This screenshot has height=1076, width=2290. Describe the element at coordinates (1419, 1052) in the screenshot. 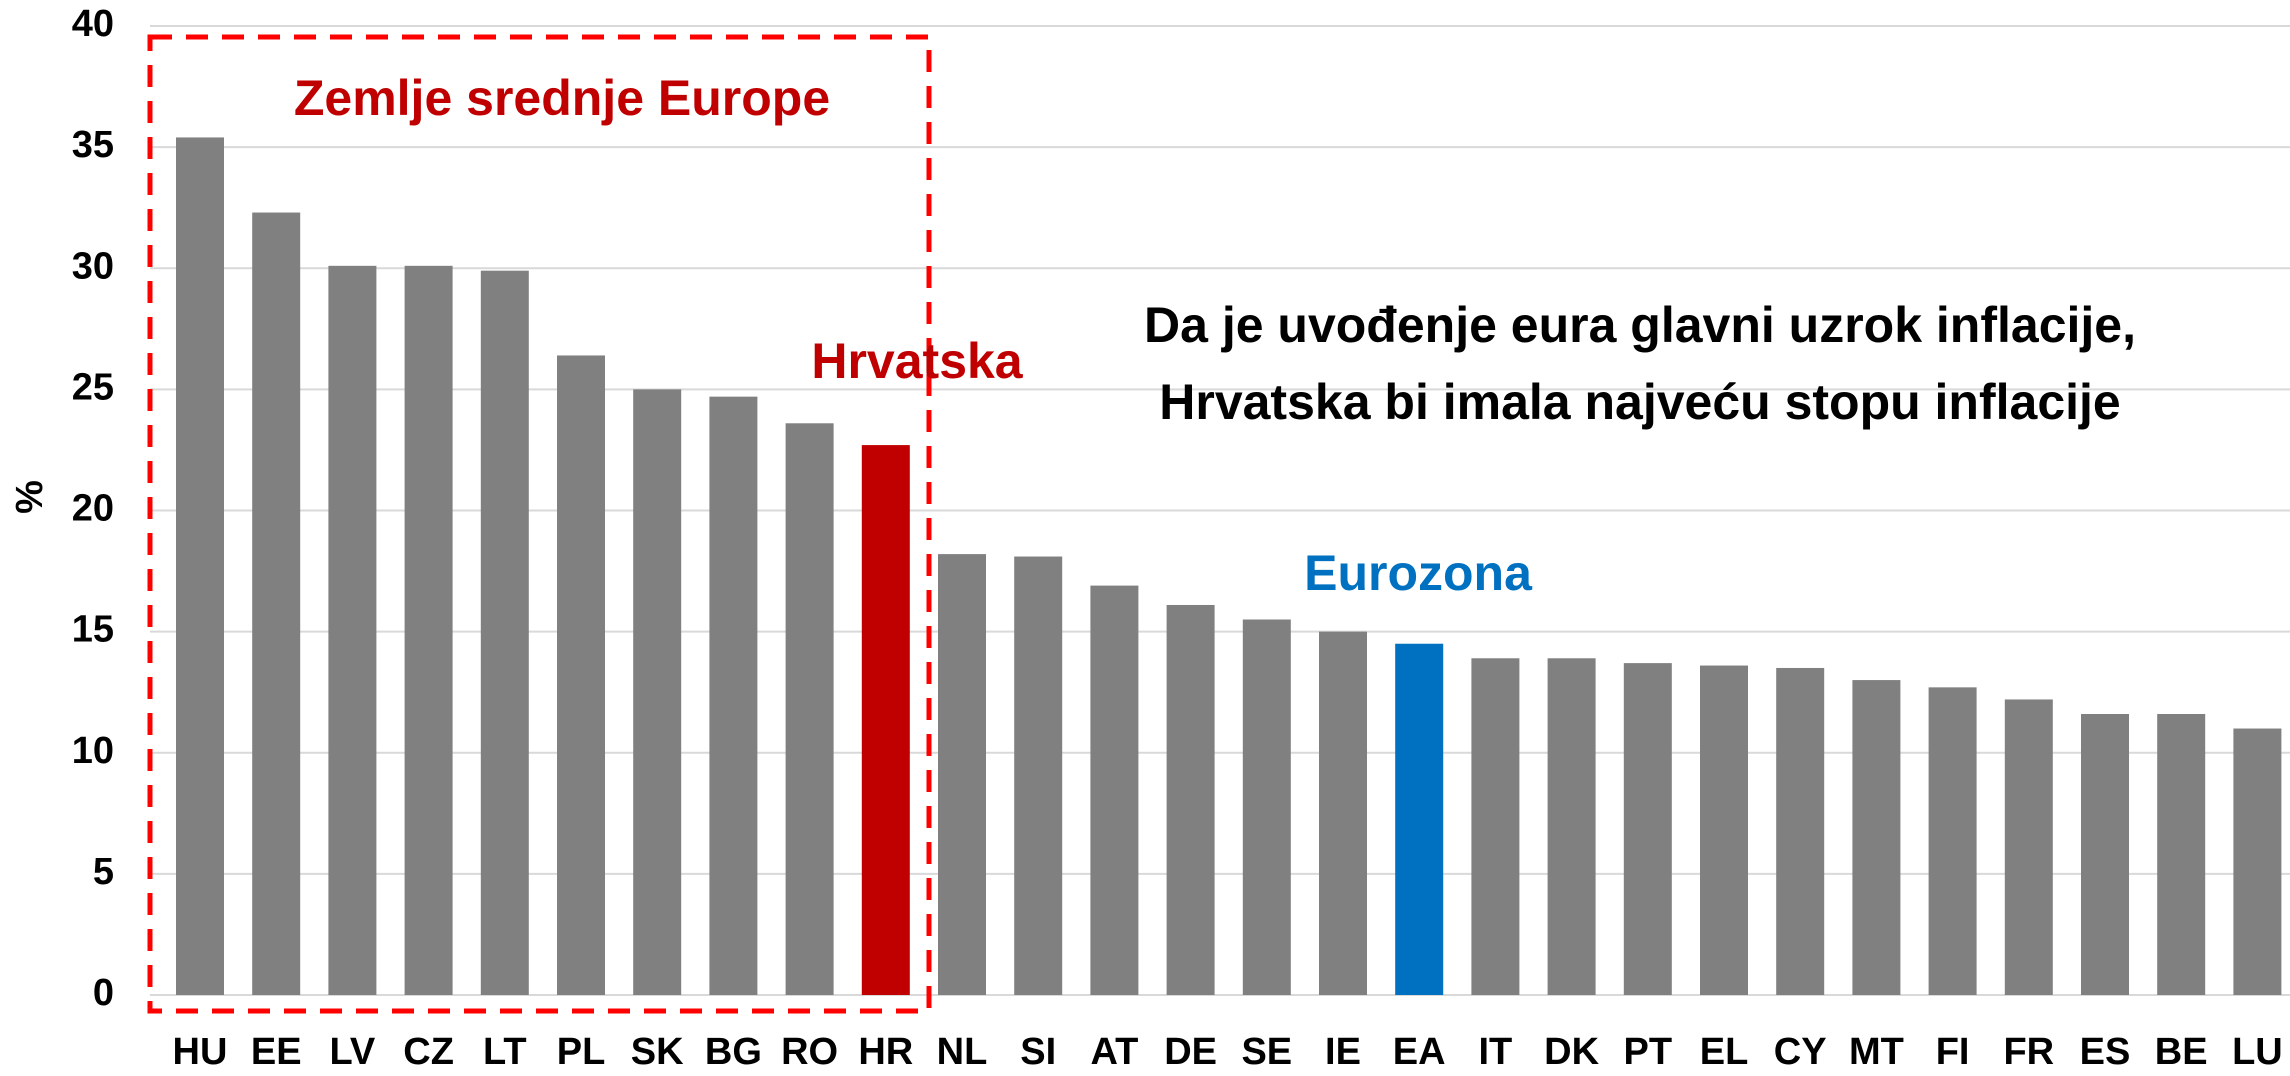

I see `x-tick-label: EA` at that location.